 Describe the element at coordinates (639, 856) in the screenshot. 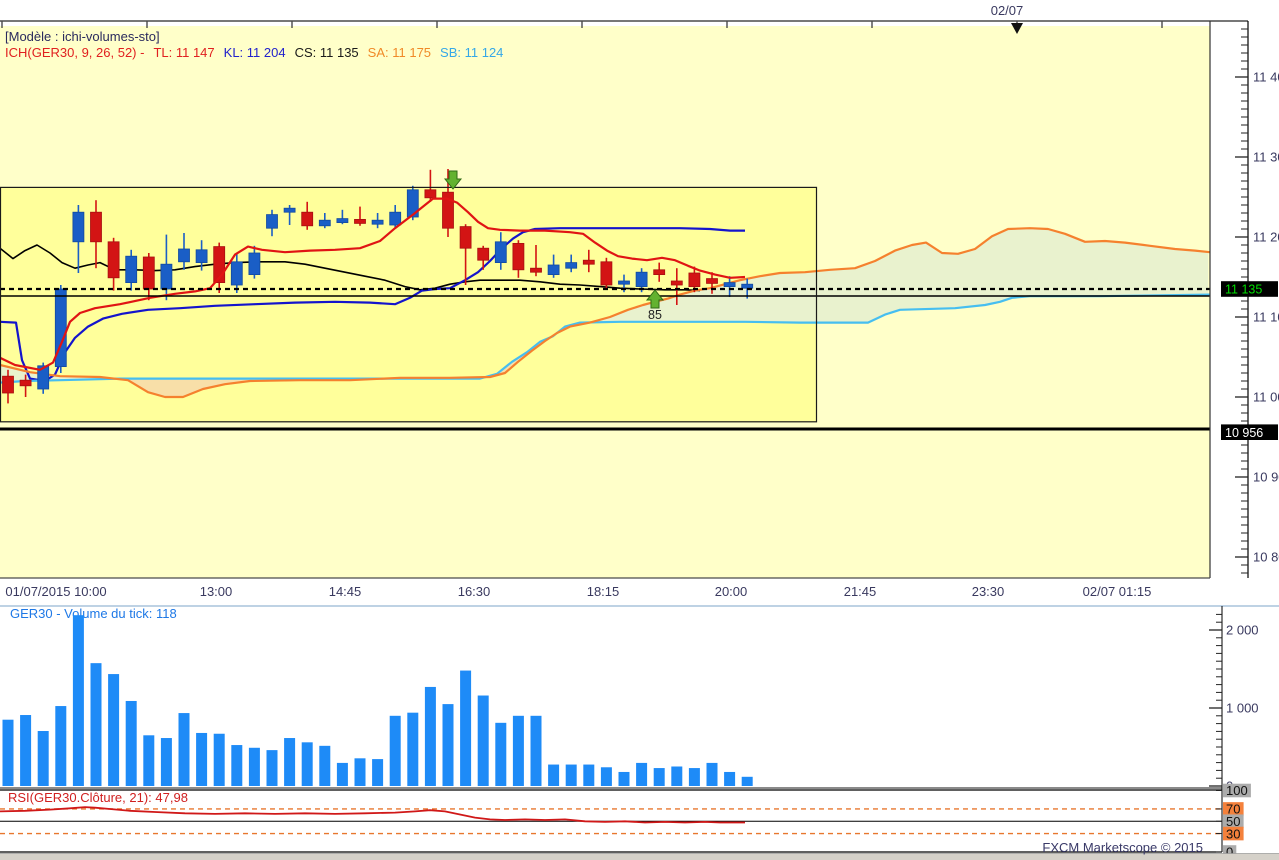

I see `bottom-scrollbar` at that location.